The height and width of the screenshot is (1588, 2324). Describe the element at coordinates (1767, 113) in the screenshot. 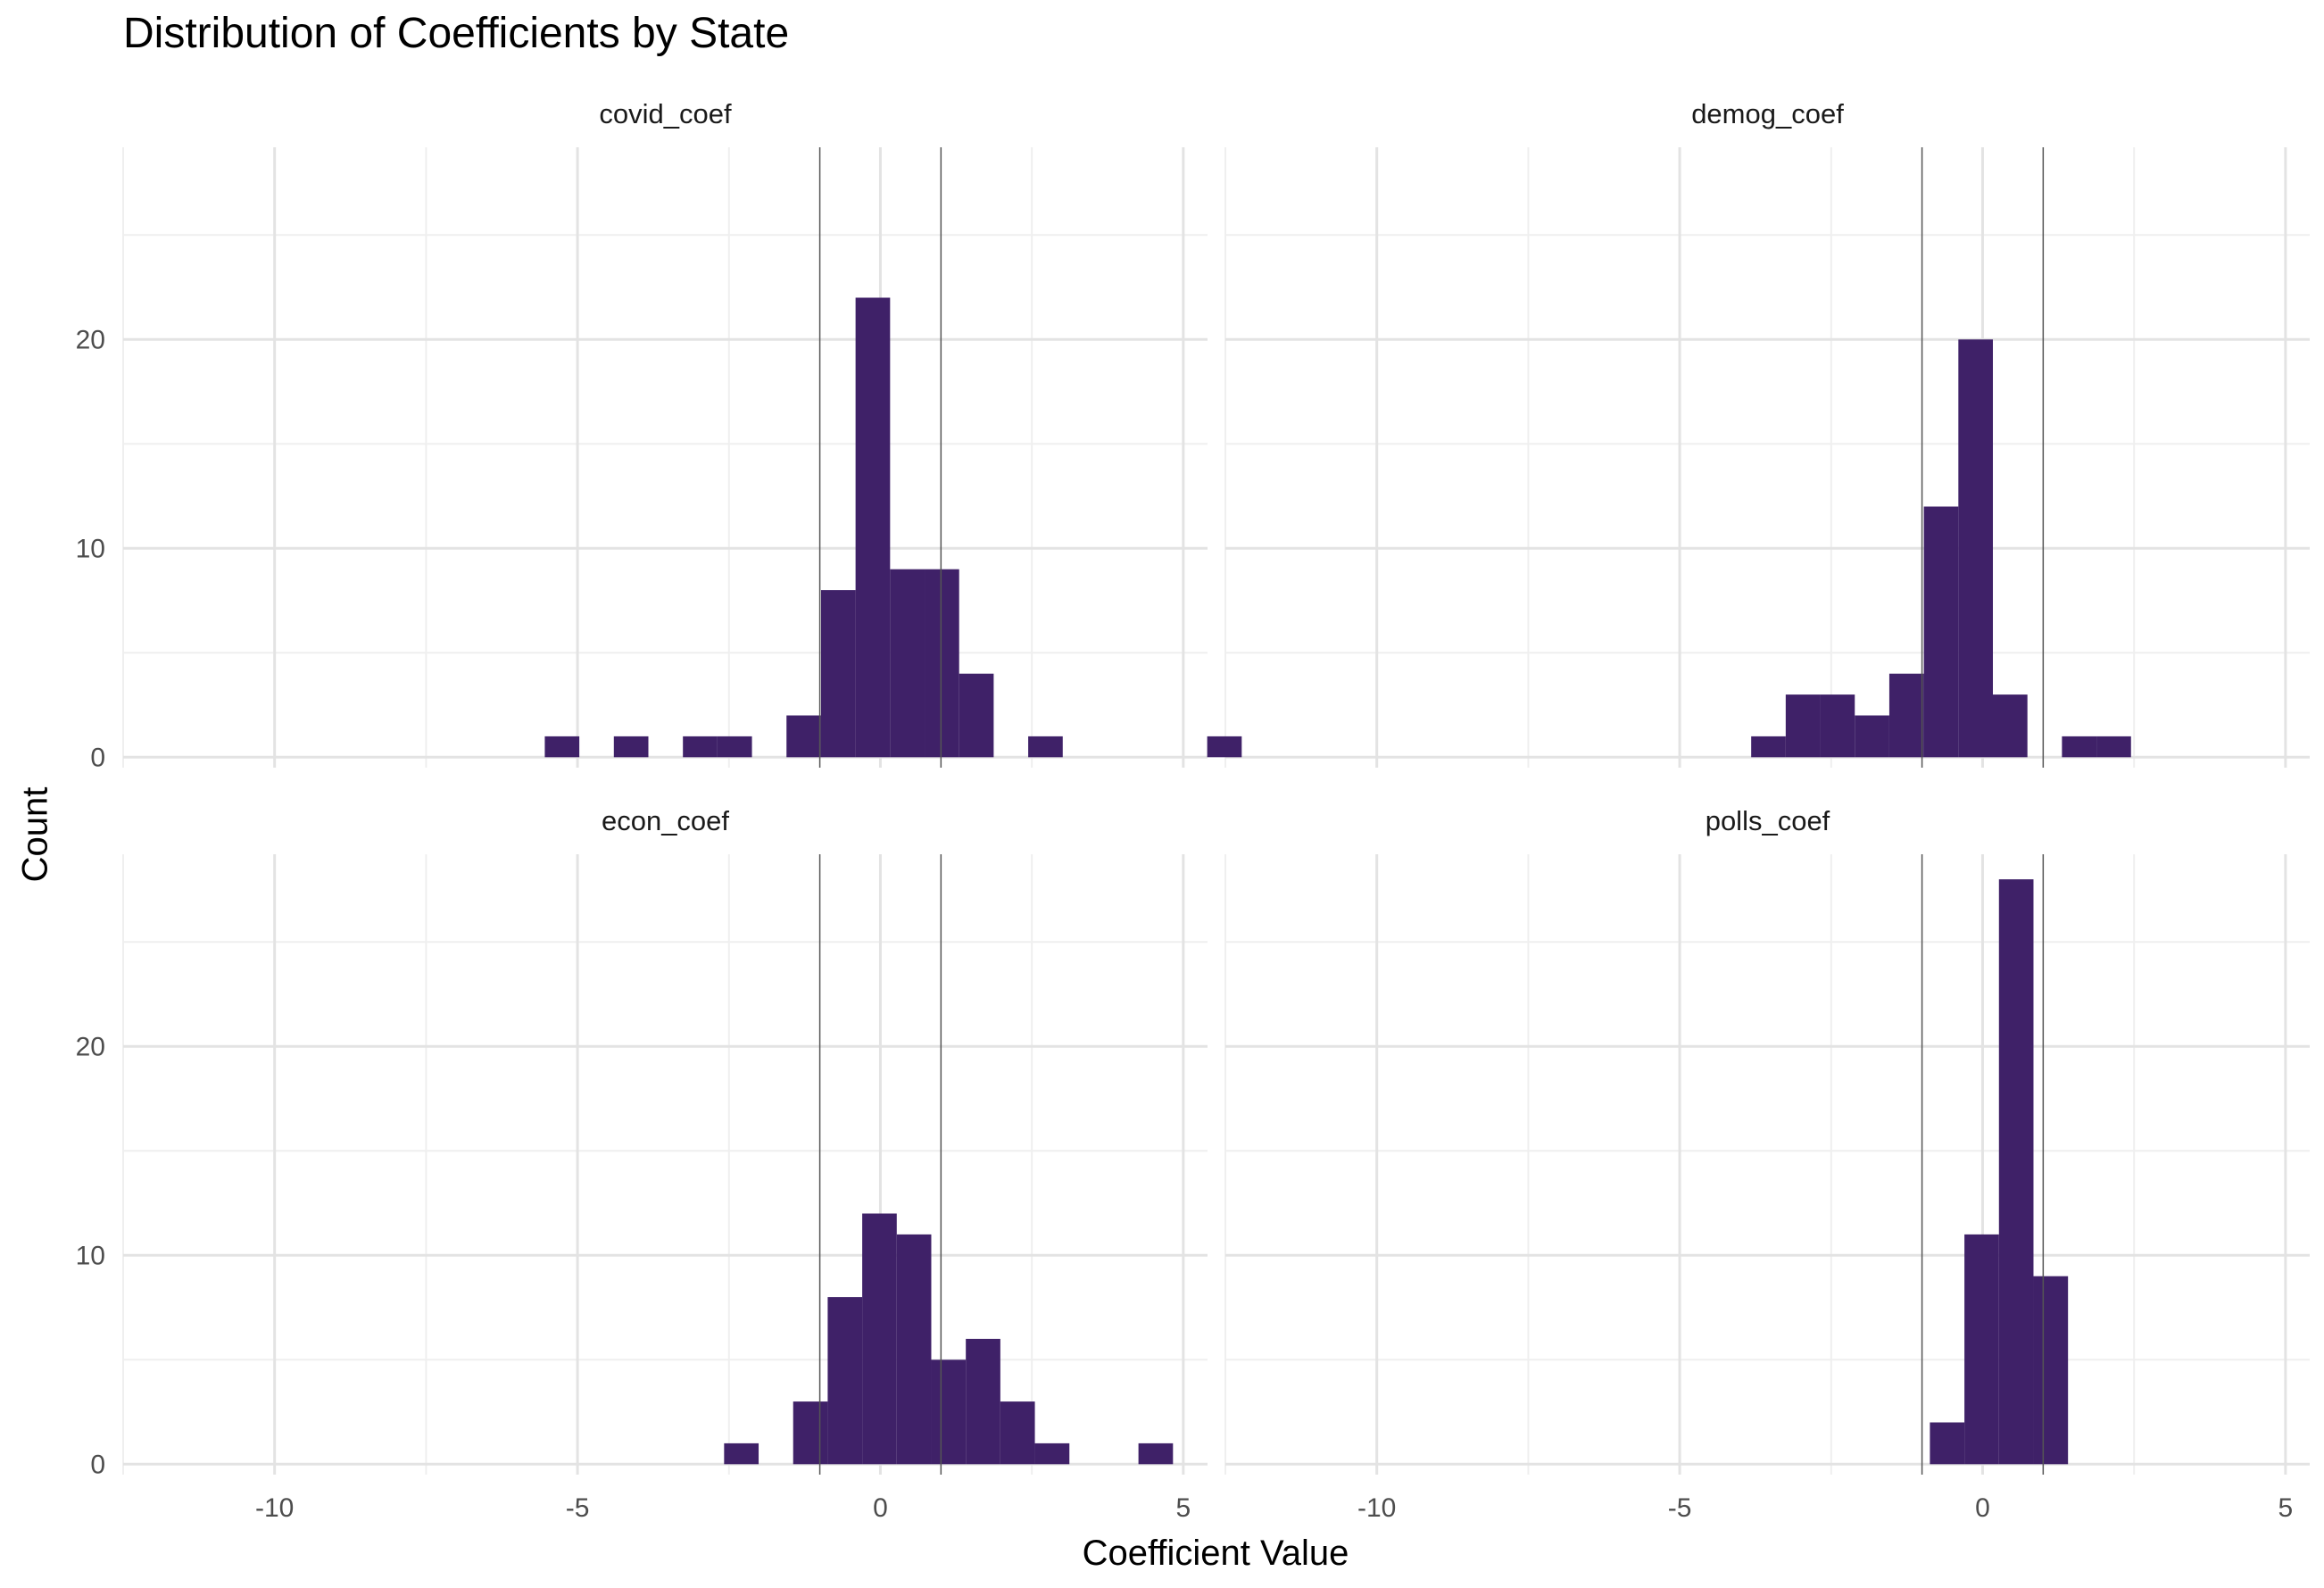

I see `facet-label: demog_coef` at that location.